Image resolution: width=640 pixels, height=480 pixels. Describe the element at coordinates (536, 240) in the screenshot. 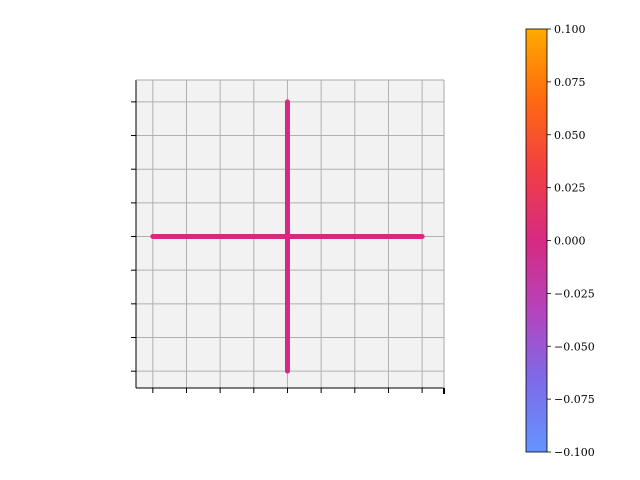

I see `colorbar-gradient` at that location.